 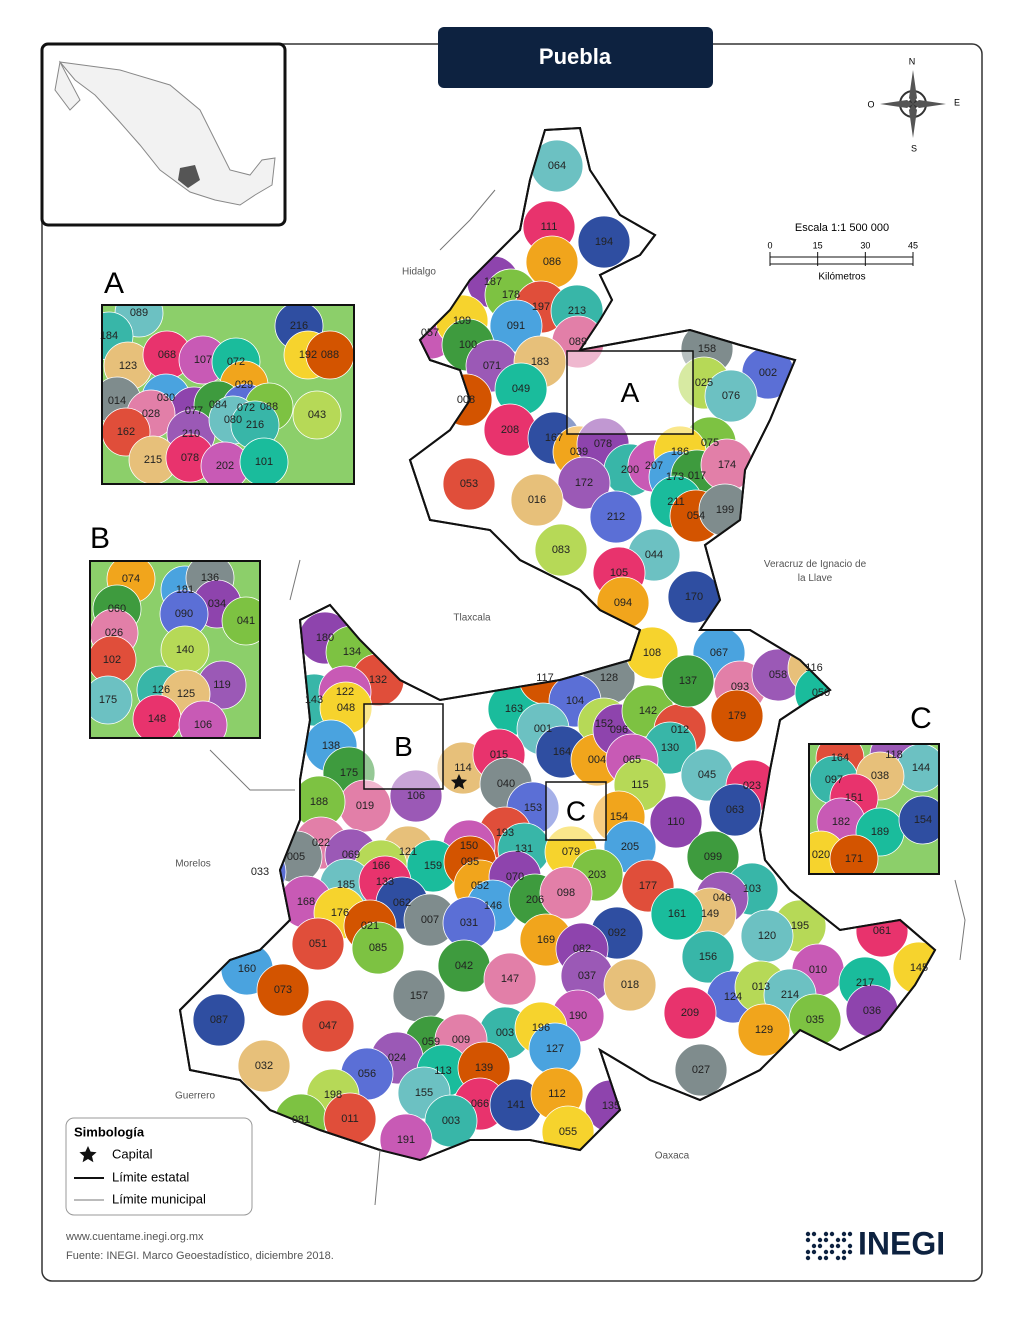 I want to click on compass-w: O, so click(x=870, y=104).